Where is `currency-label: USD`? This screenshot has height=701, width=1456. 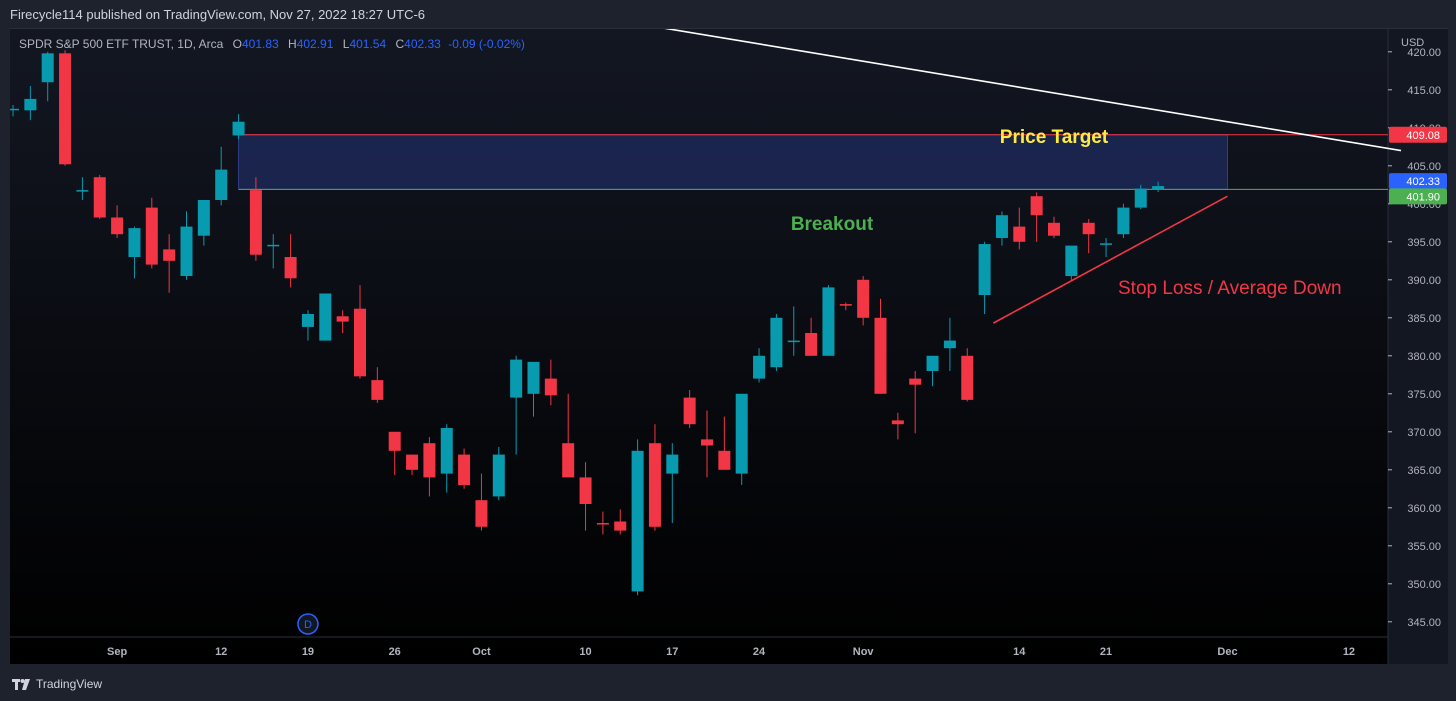
currency-label: USD is located at coordinates (1412, 43).